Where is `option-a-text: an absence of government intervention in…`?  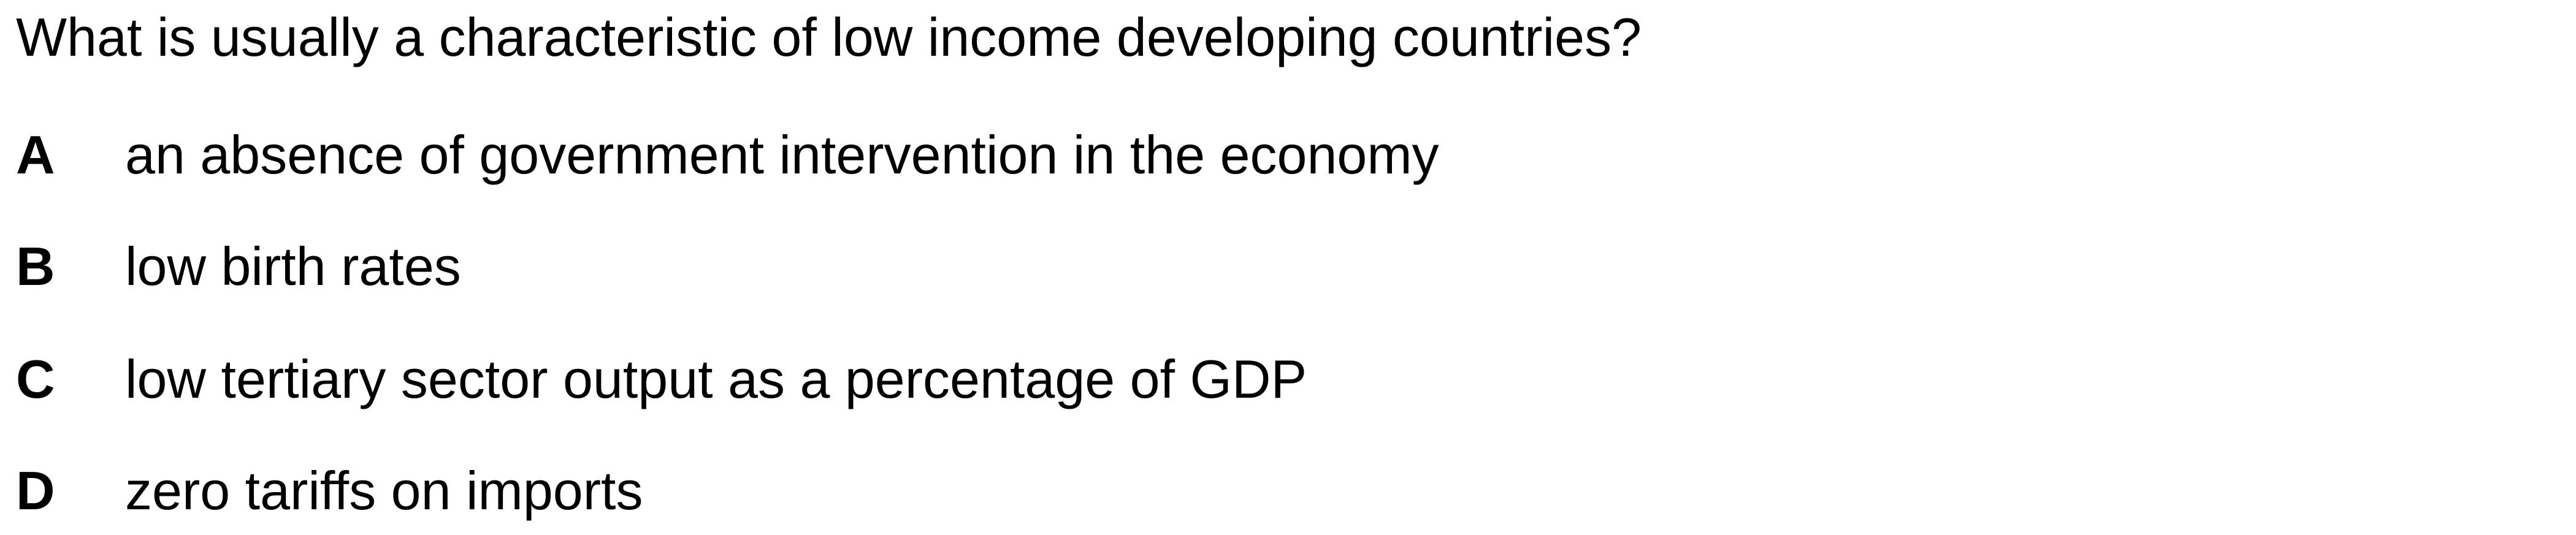
option-a-text: an absence of government intervention in… is located at coordinates (782, 155).